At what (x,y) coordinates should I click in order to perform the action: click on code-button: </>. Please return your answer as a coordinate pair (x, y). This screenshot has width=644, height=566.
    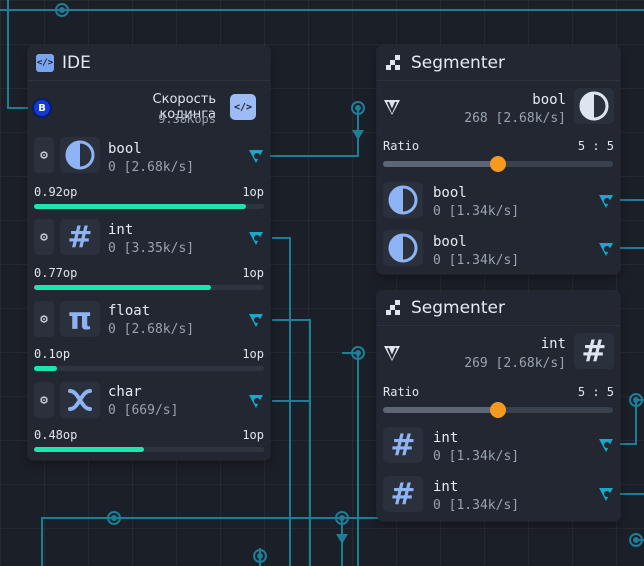
    Looking at the image, I should click on (243, 107).